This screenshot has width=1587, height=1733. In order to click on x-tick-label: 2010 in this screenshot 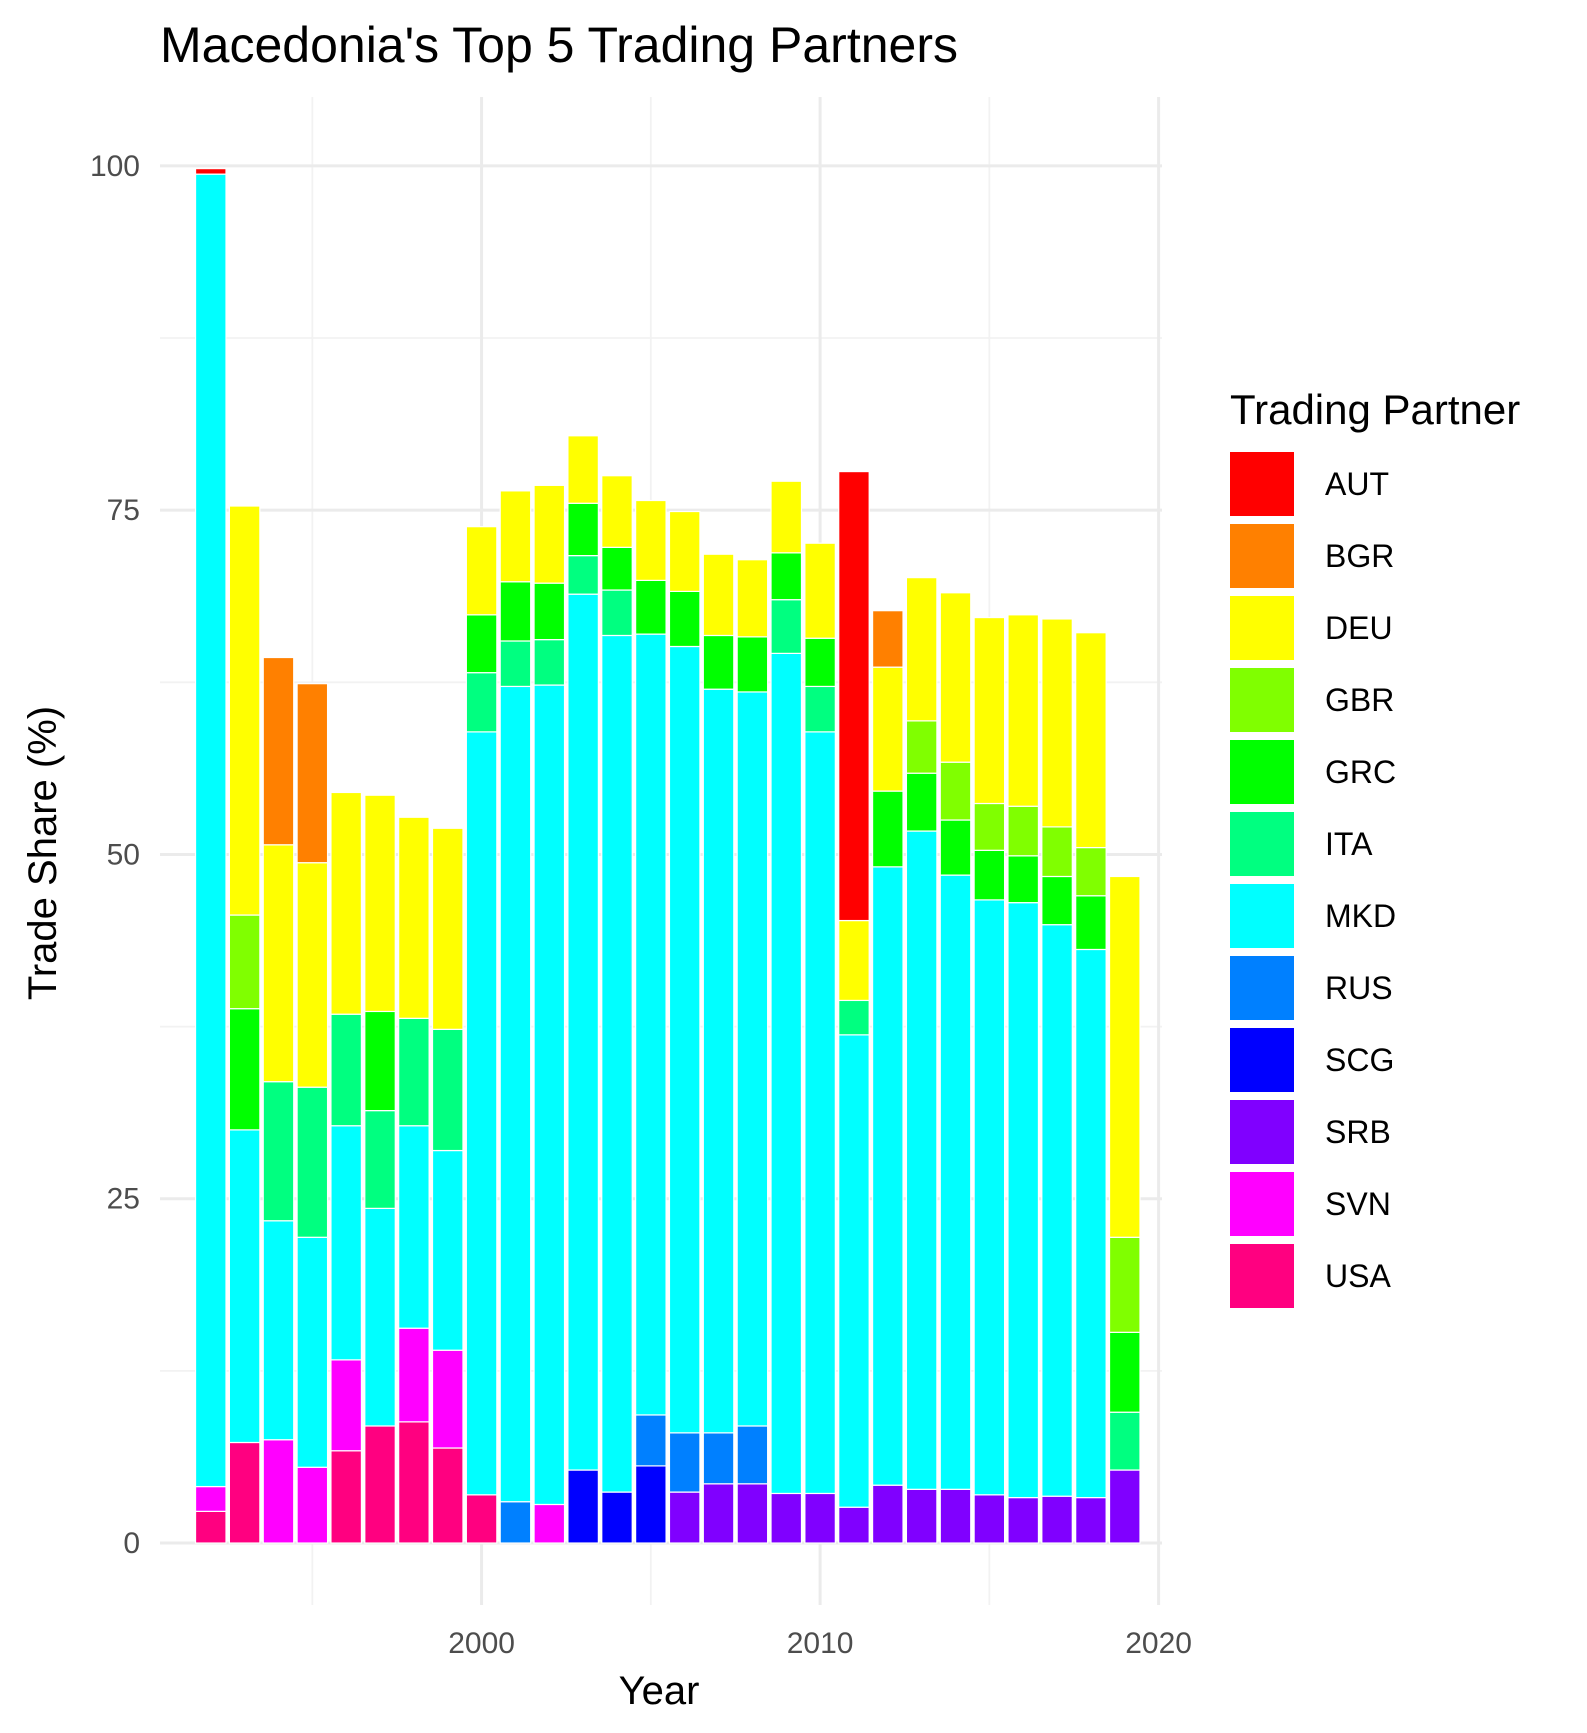, I will do `click(820, 1643)`.